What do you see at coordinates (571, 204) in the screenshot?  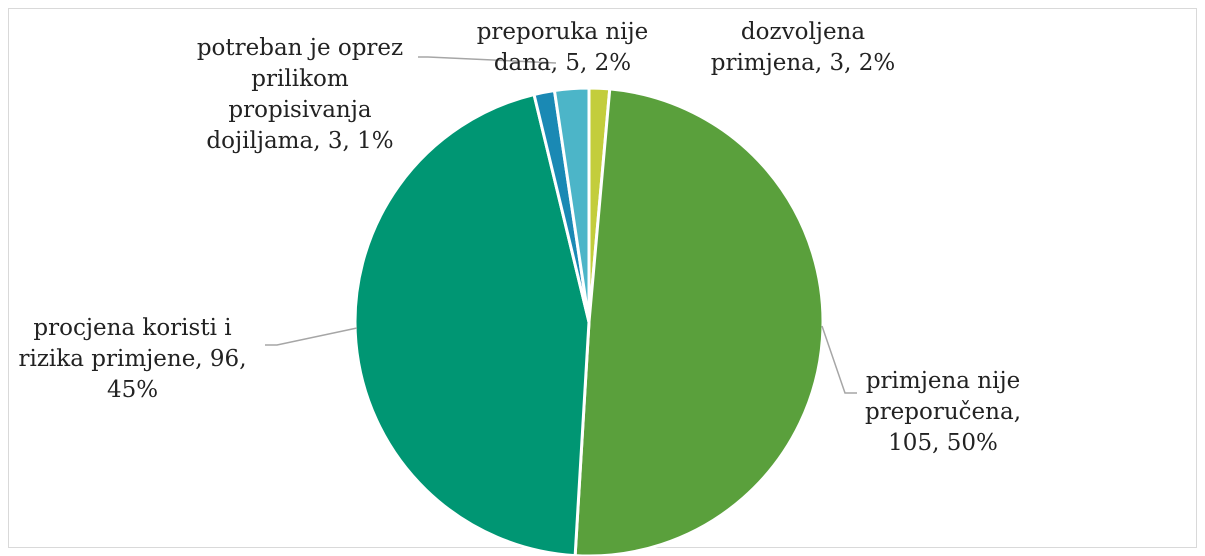 I see `slice` at bounding box center [571, 204].